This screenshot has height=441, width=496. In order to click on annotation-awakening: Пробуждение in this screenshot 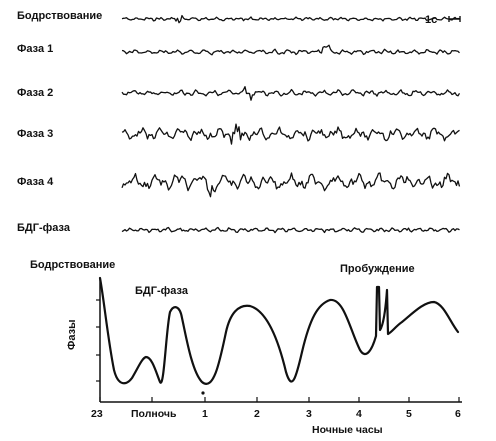, I will do `click(377, 269)`.